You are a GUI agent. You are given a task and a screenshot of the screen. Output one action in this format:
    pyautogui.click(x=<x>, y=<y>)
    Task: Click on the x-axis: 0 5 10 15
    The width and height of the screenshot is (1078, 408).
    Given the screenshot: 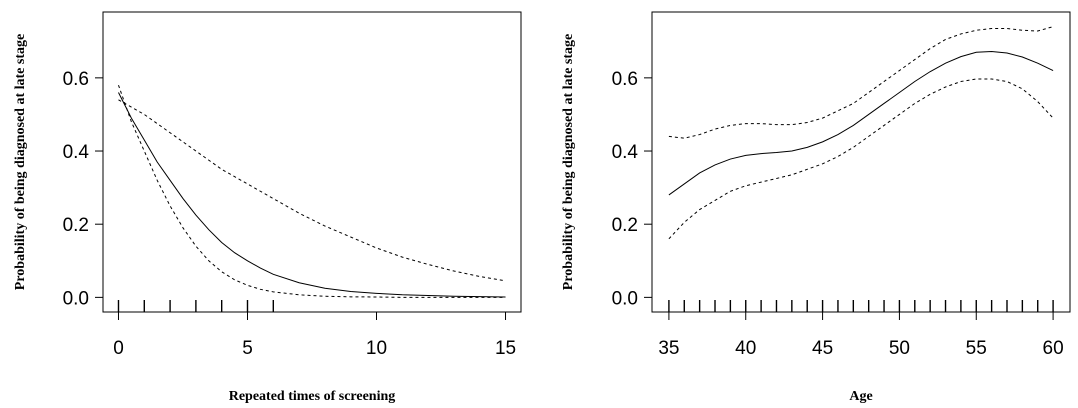 What is the action you would take?
    pyautogui.click(x=314, y=335)
    